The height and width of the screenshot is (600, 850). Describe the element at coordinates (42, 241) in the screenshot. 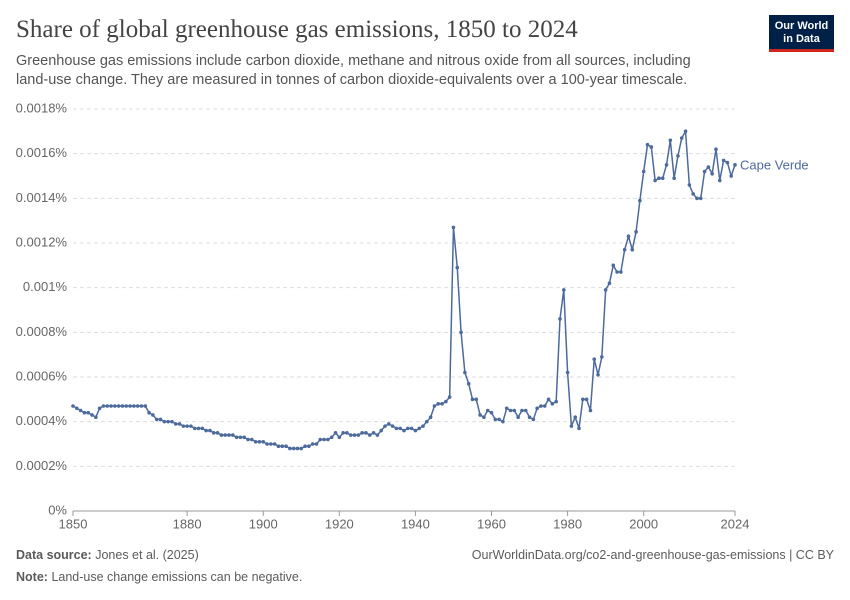

I see `y-tick-label: 0.0012%` at that location.